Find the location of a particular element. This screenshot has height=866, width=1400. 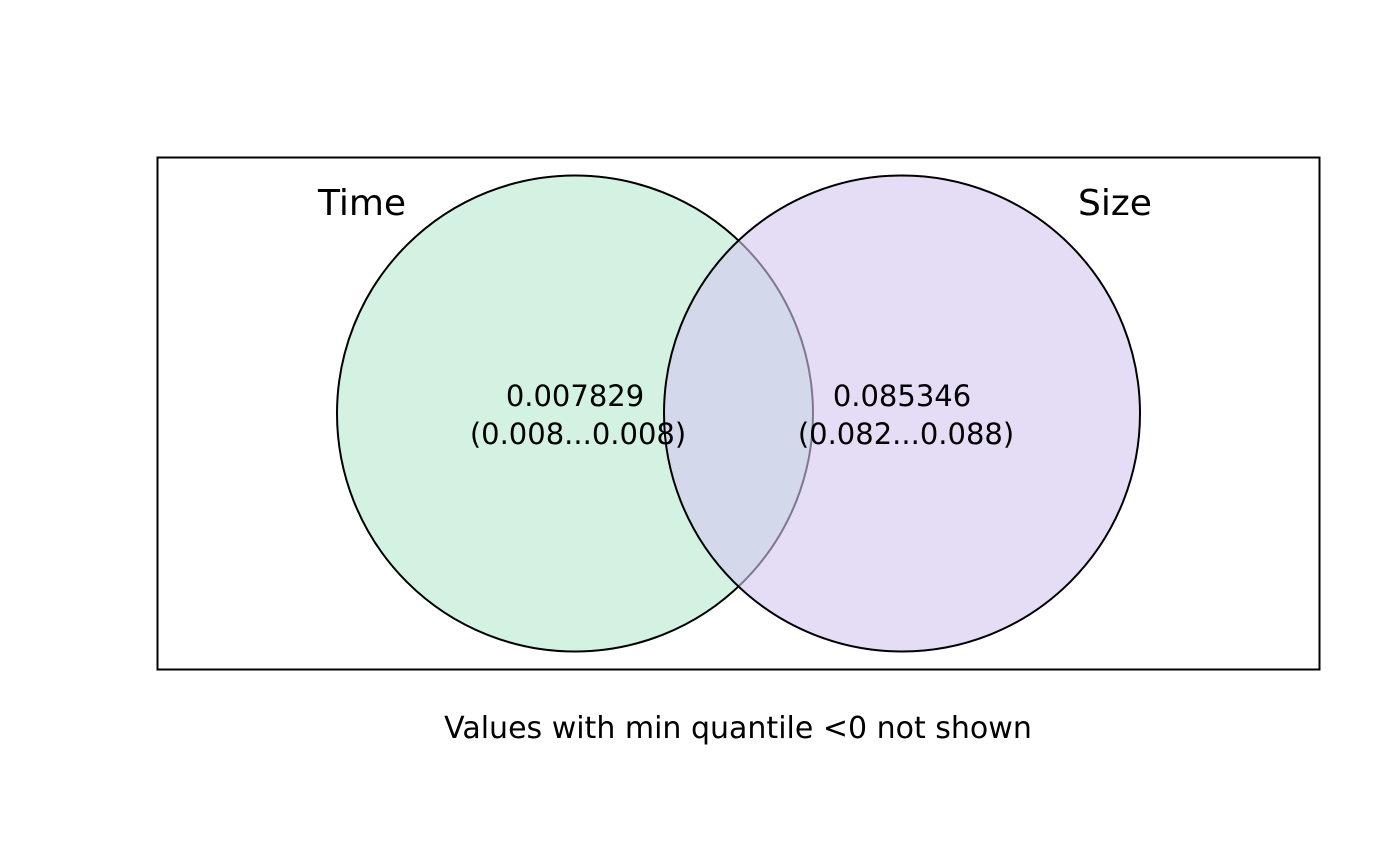

set-label-time: Time is located at coordinates (361, 203).